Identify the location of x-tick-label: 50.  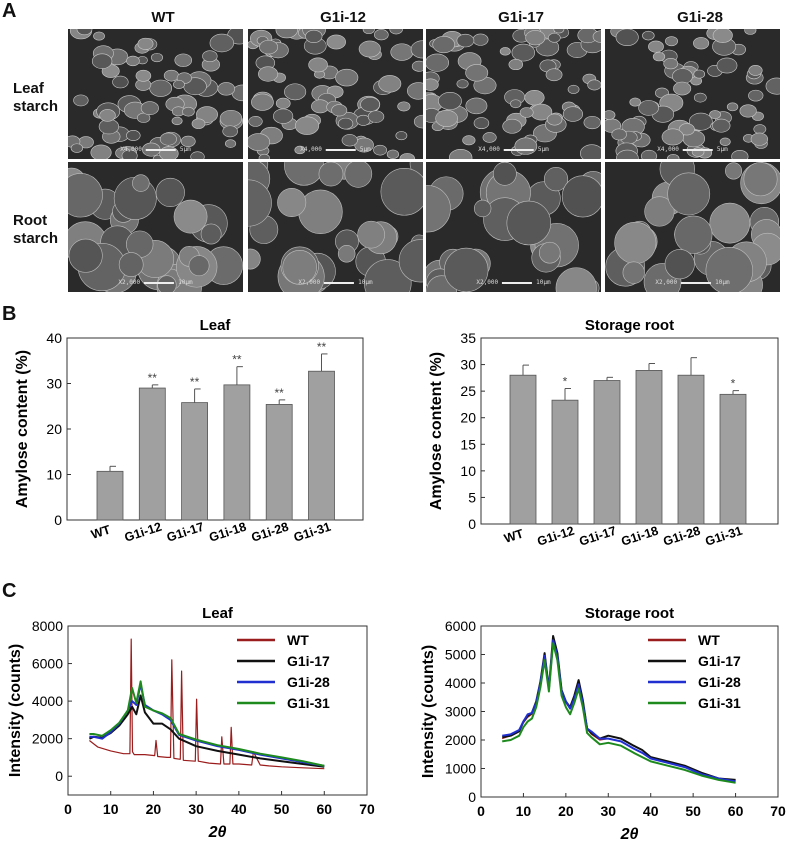
(693, 811).